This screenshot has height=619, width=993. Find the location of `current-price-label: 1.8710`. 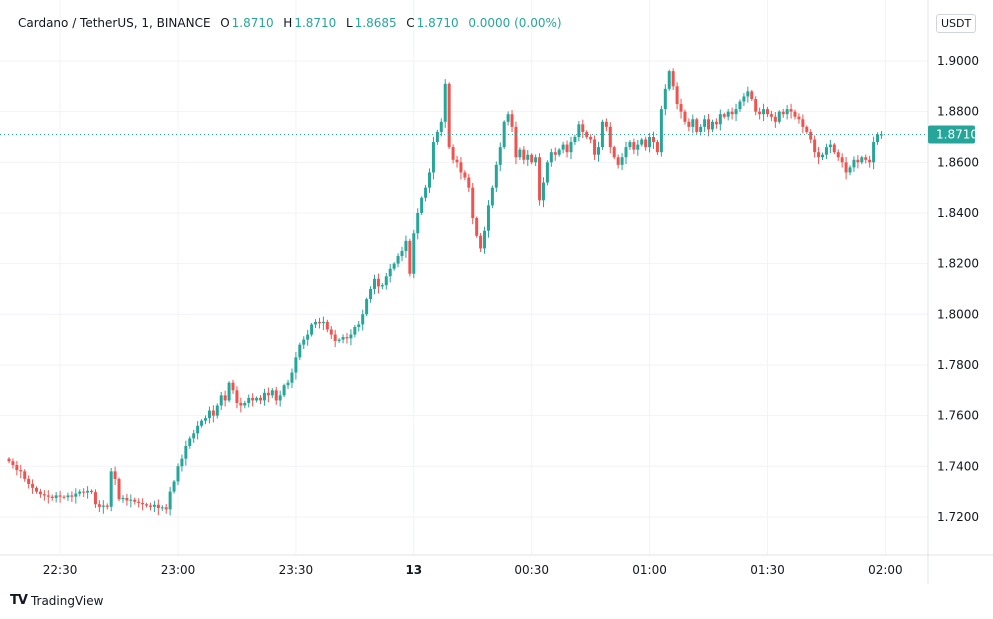

current-price-label: 1.8710 is located at coordinates (957, 134).